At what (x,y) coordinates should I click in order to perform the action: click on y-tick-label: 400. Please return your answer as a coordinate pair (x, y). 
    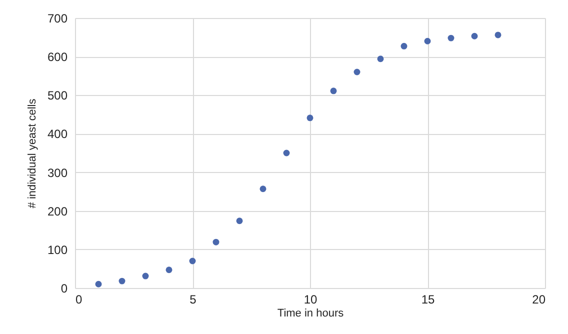
    Looking at the image, I should click on (57, 134).